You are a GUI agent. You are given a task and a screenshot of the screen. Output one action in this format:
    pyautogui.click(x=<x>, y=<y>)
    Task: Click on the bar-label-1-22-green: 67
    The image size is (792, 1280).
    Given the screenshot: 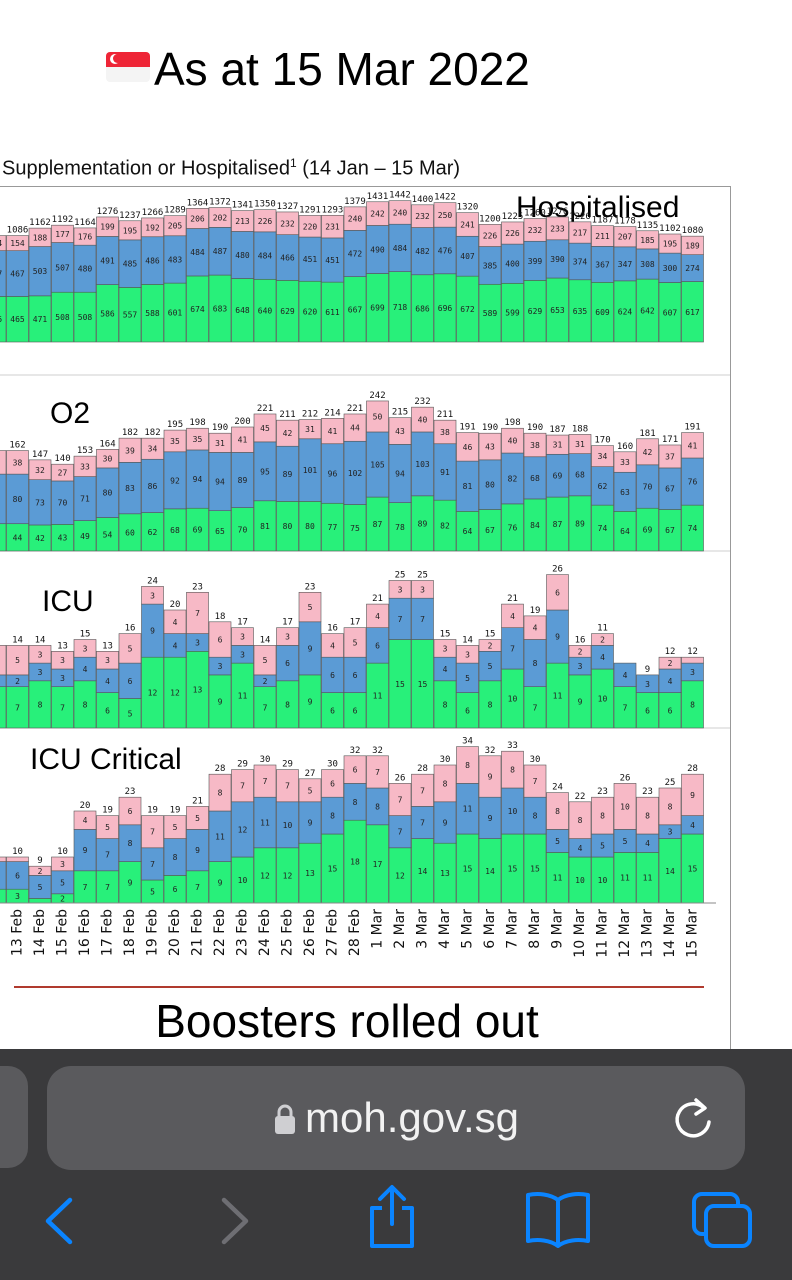 What is the action you would take?
    pyautogui.click(x=490, y=530)
    